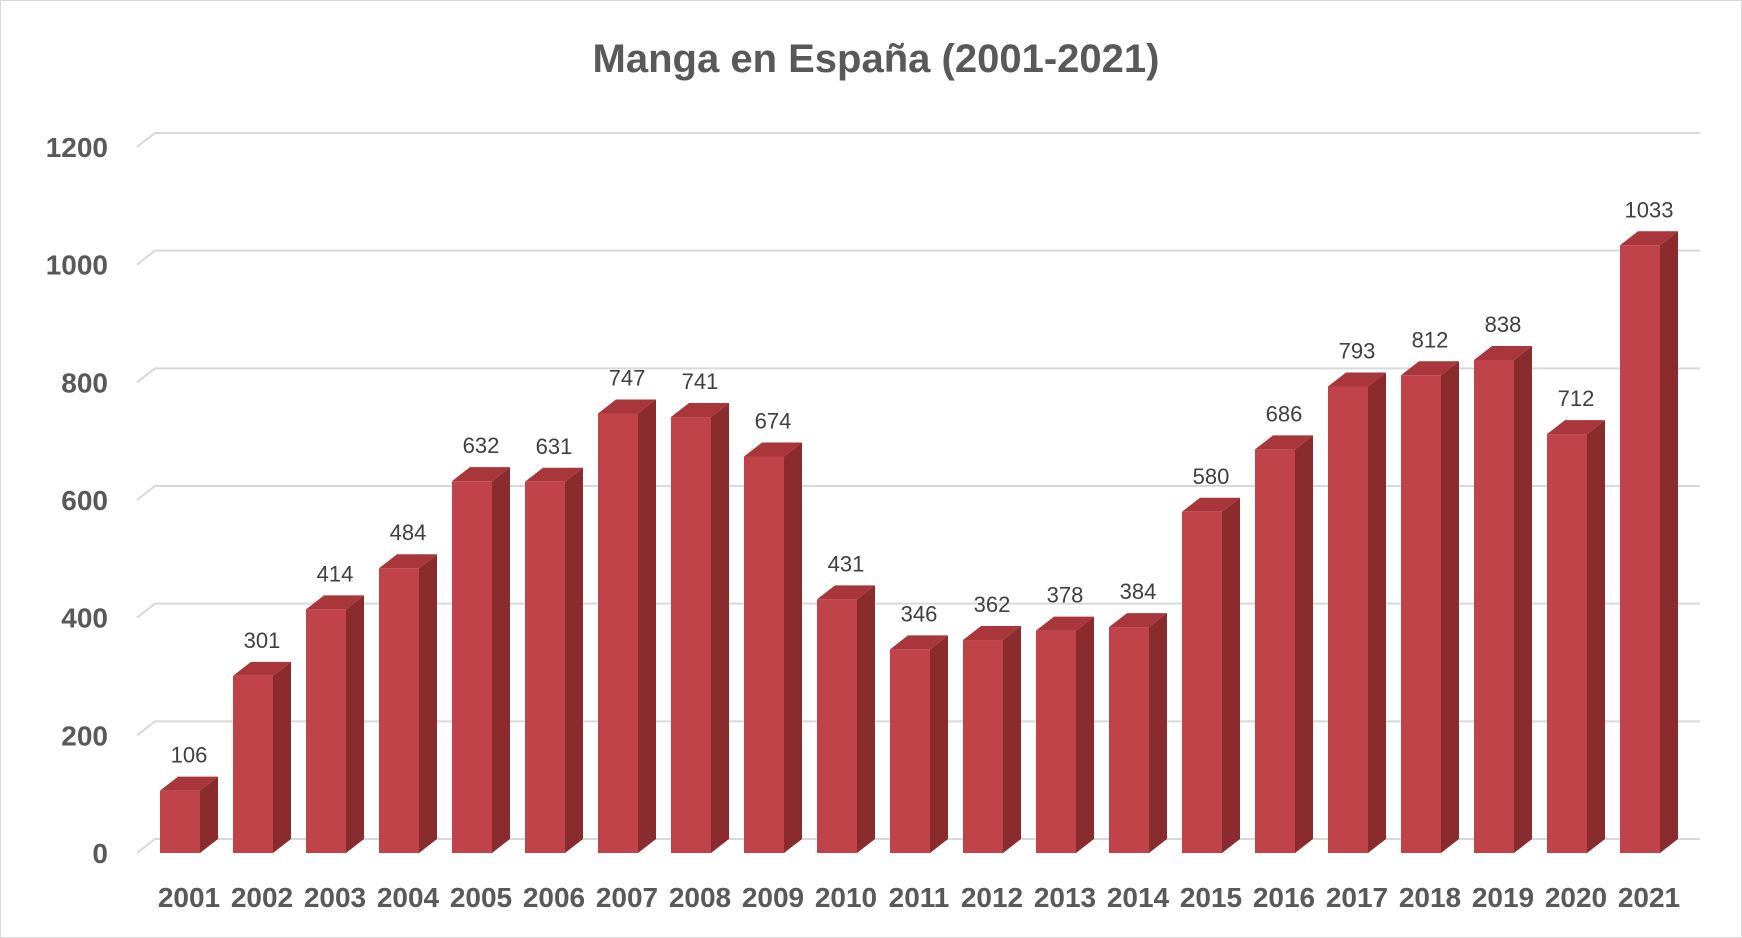 The image size is (1742, 938). Describe the element at coordinates (335, 897) in the screenshot. I see `x-tick-label: 2003` at that location.